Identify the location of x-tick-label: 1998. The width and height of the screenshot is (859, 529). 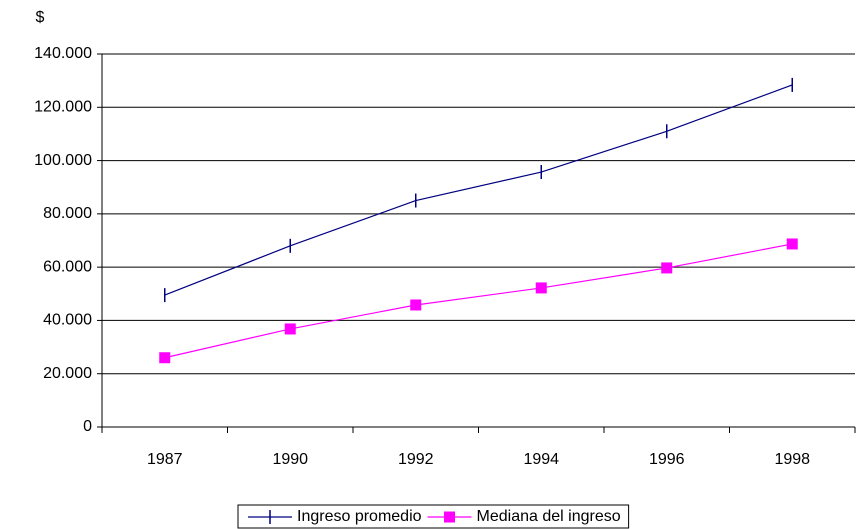
(792, 459).